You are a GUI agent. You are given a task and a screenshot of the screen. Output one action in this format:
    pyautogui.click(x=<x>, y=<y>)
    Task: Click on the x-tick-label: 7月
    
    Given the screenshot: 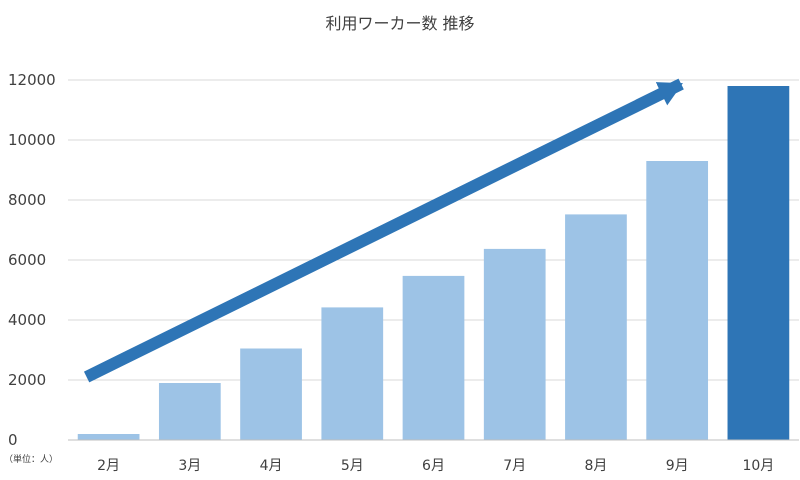 What is the action you would take?
    pyautogui.click(x=514, y=466)
    